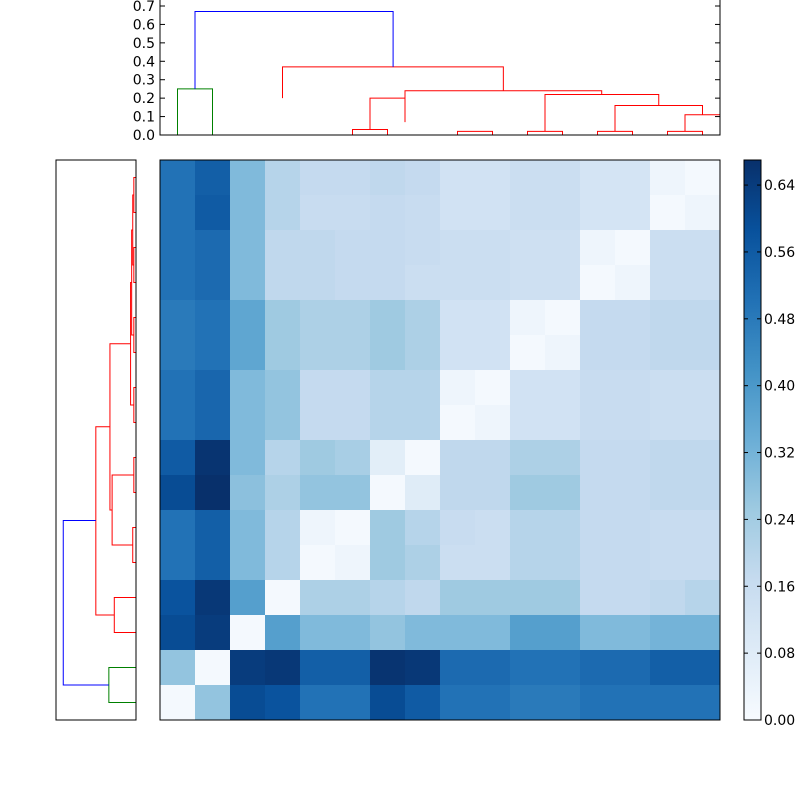 Image resolution: width=800 pixels, height=800 pixels. I want to click on colorbar-tick-label: 0.64, so click(779, 186).